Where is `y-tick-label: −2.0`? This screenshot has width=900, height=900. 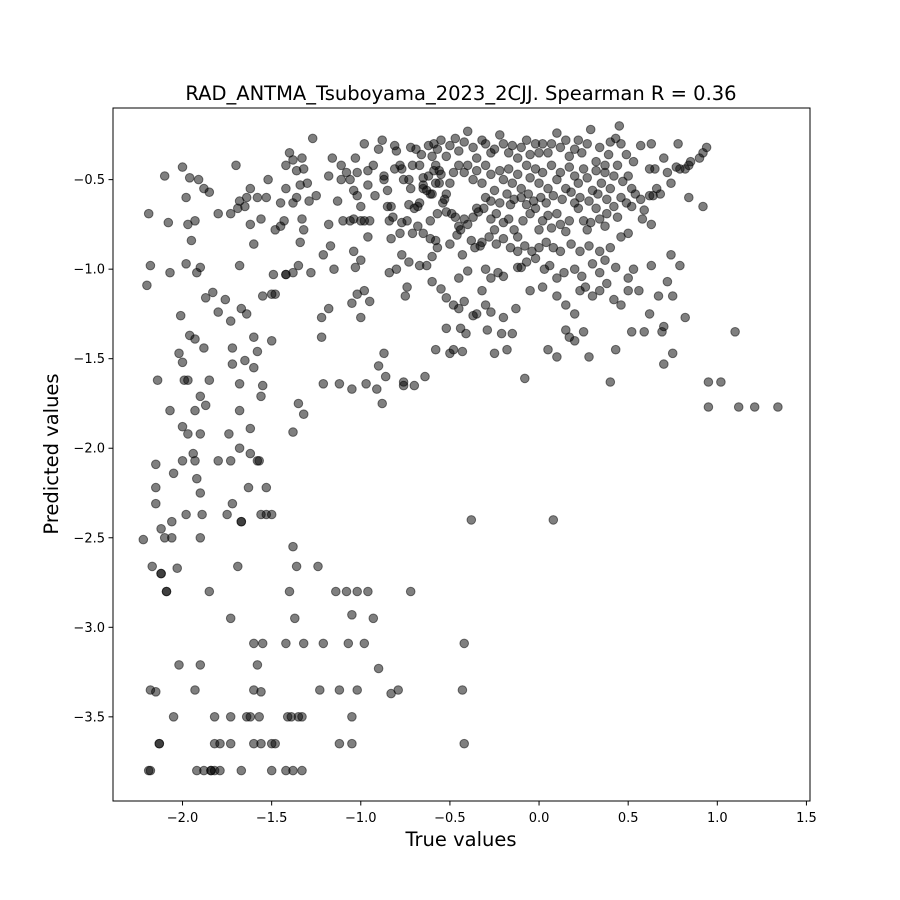
y-tick-label: −2.0 is located at coordinates (89, 449).